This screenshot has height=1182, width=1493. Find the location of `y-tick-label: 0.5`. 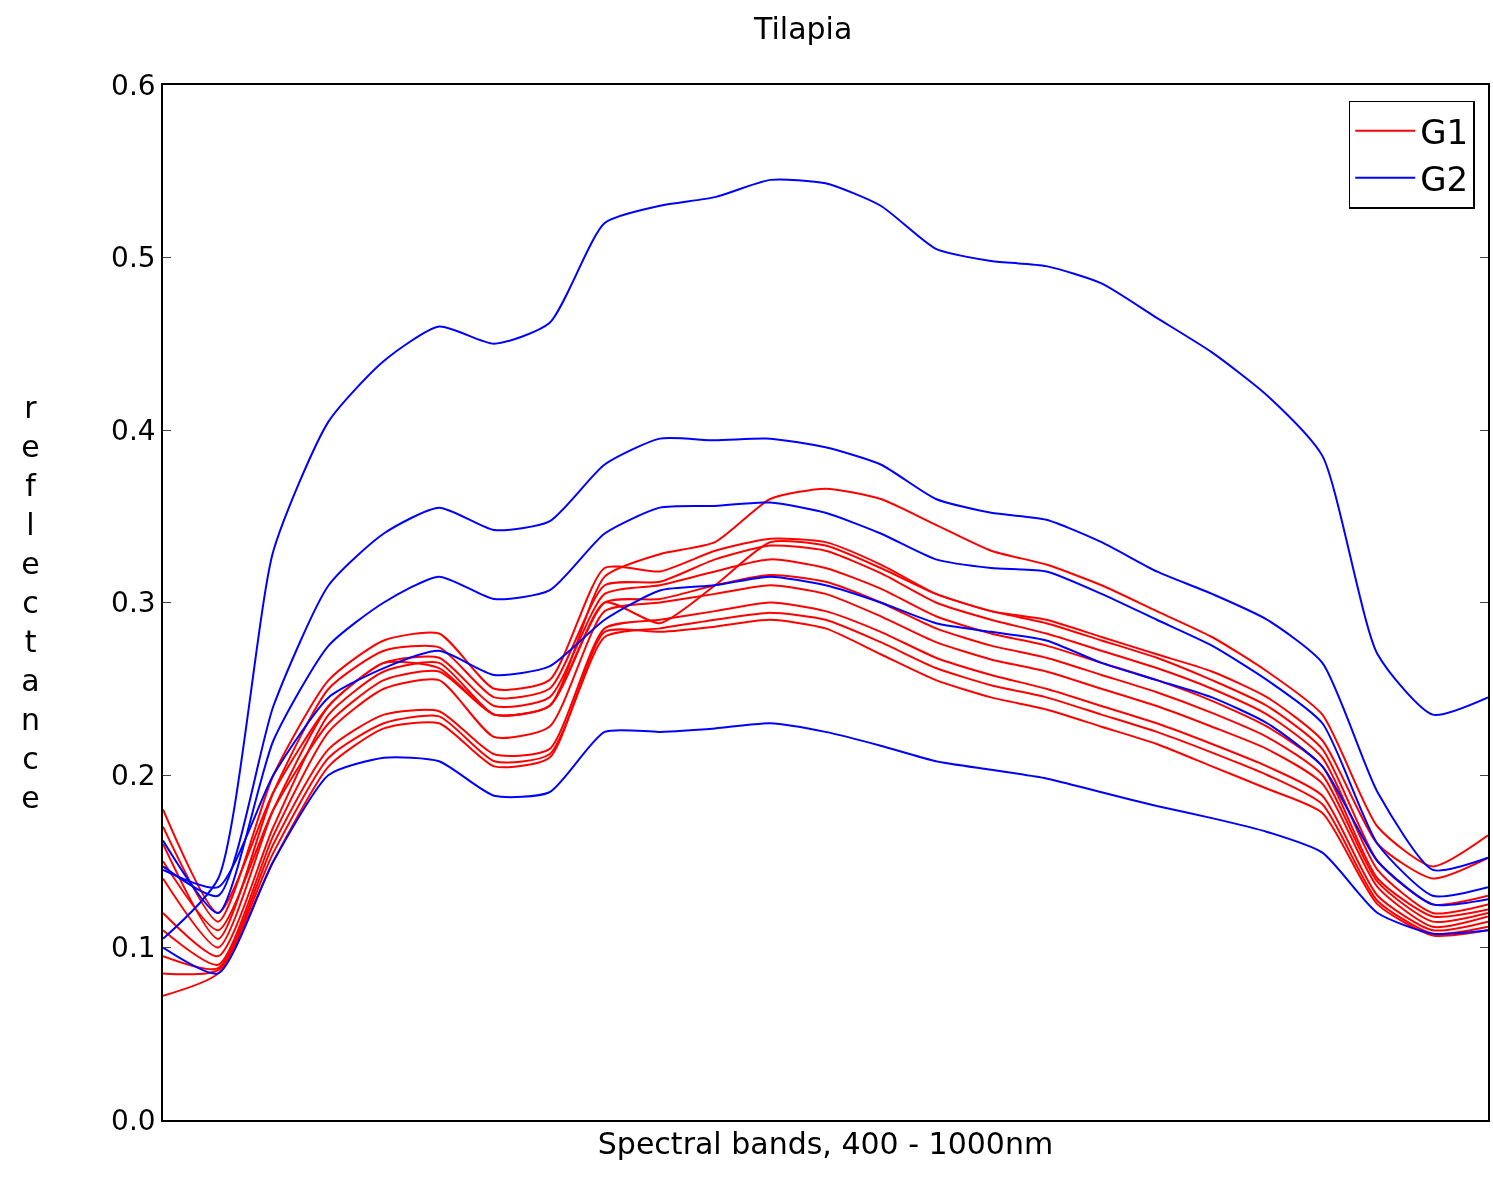

y-tick-label: 0.5 is located at coordinates (133, 258).